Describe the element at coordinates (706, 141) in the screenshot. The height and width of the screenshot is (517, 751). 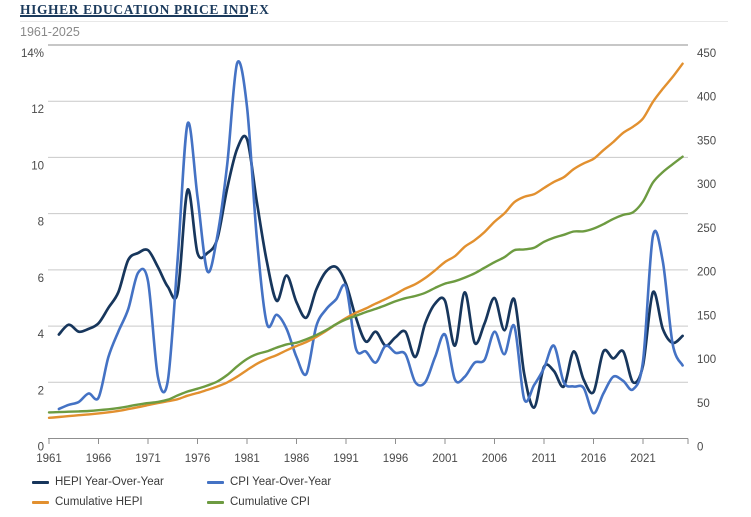
I see `y-axis-right-label: 350` at that location.